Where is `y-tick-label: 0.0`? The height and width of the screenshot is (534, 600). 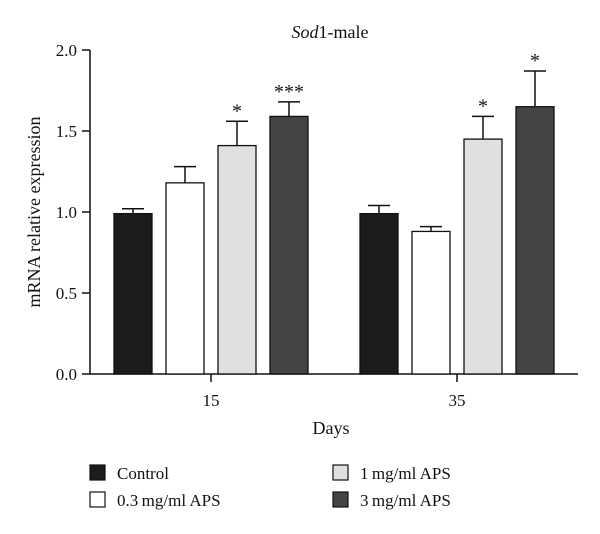 y-tick-label: 0.0 is located at coordinates (66, 374).